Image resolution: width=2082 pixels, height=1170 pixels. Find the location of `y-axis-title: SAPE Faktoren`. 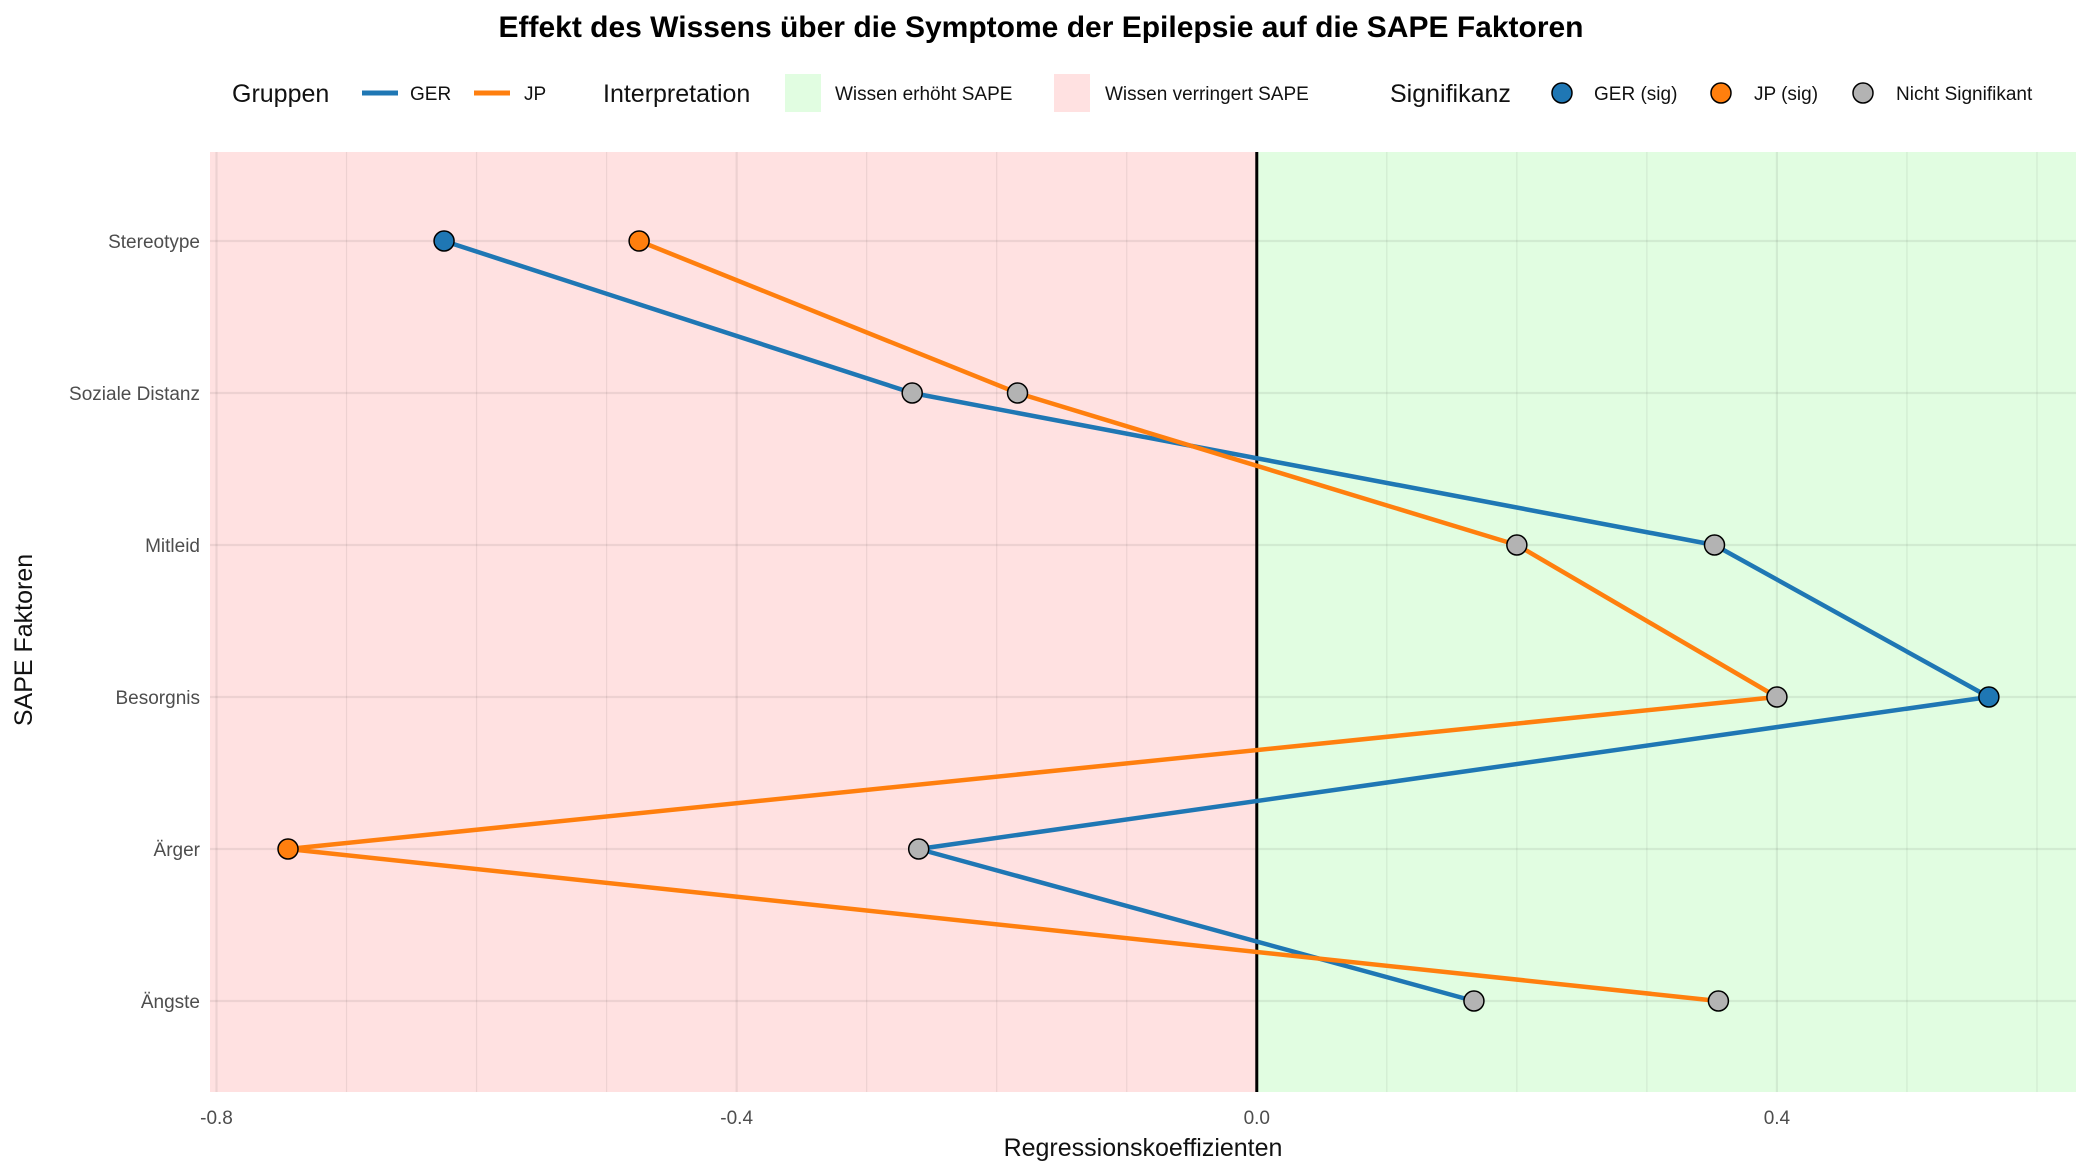

y-axis-title: SAPE Faktoren is located at coordinates (24, 640).